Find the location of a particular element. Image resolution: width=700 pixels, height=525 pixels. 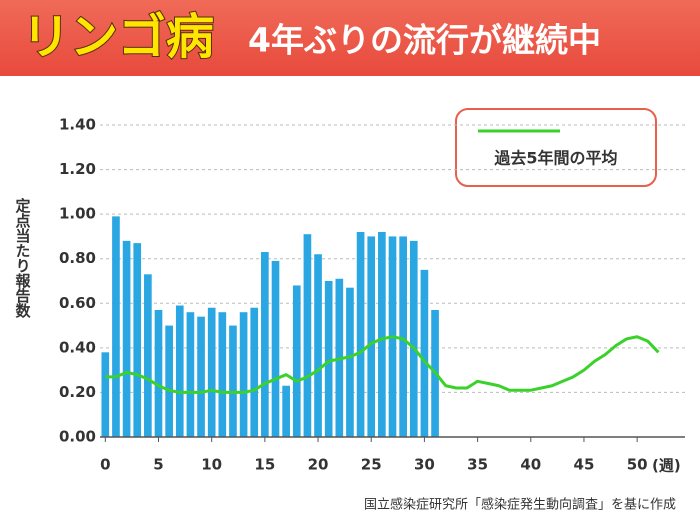

x-tick-label: 5 is located at coordinates (158, 465).